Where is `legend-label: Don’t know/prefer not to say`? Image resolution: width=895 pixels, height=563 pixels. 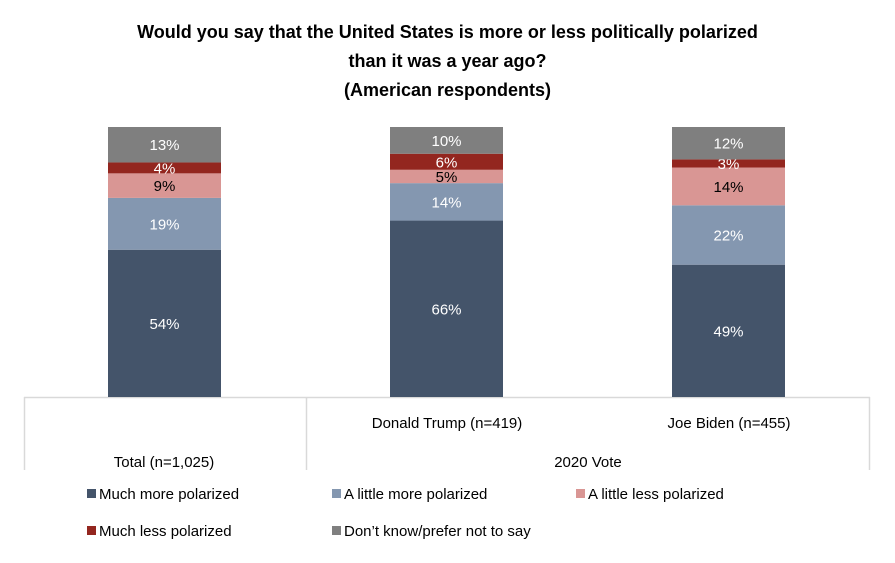 legend-label: Don’t know/prefer not to say is located at coordinates (437, 531).